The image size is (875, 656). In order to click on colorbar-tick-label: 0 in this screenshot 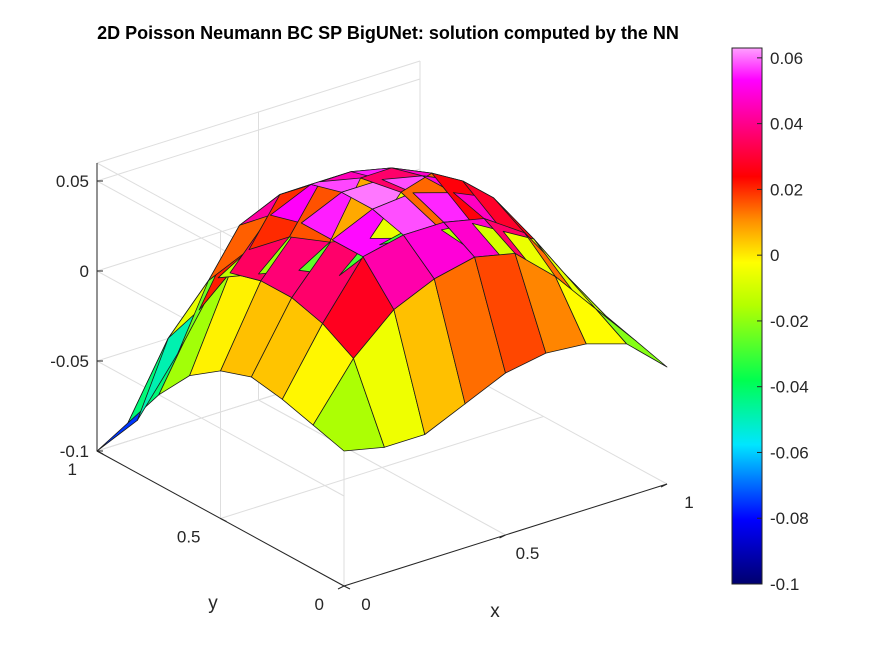, I will do `click(774, 255)`.